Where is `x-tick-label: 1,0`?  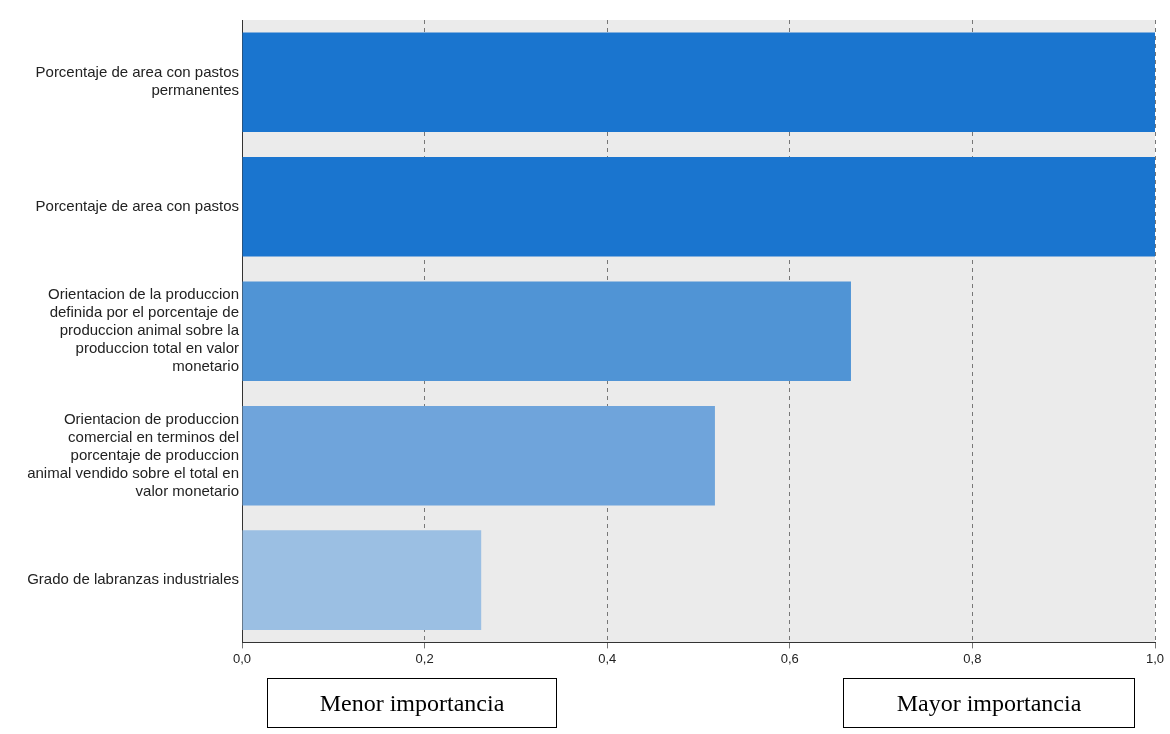
x-tick-label: 1,0 is located at coordinates (1155, 658).